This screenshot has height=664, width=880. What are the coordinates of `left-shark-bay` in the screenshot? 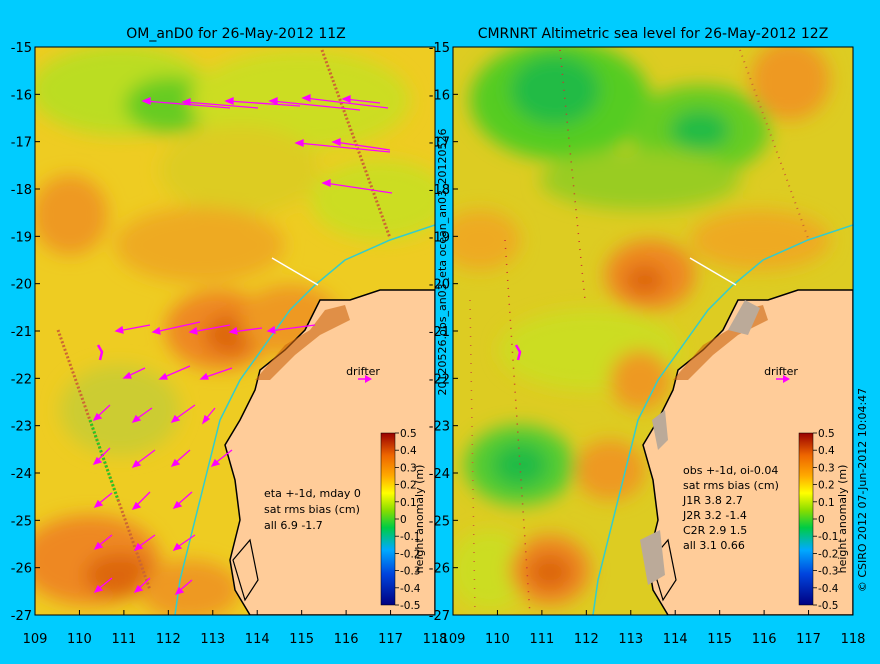 It's located at (245, 570).